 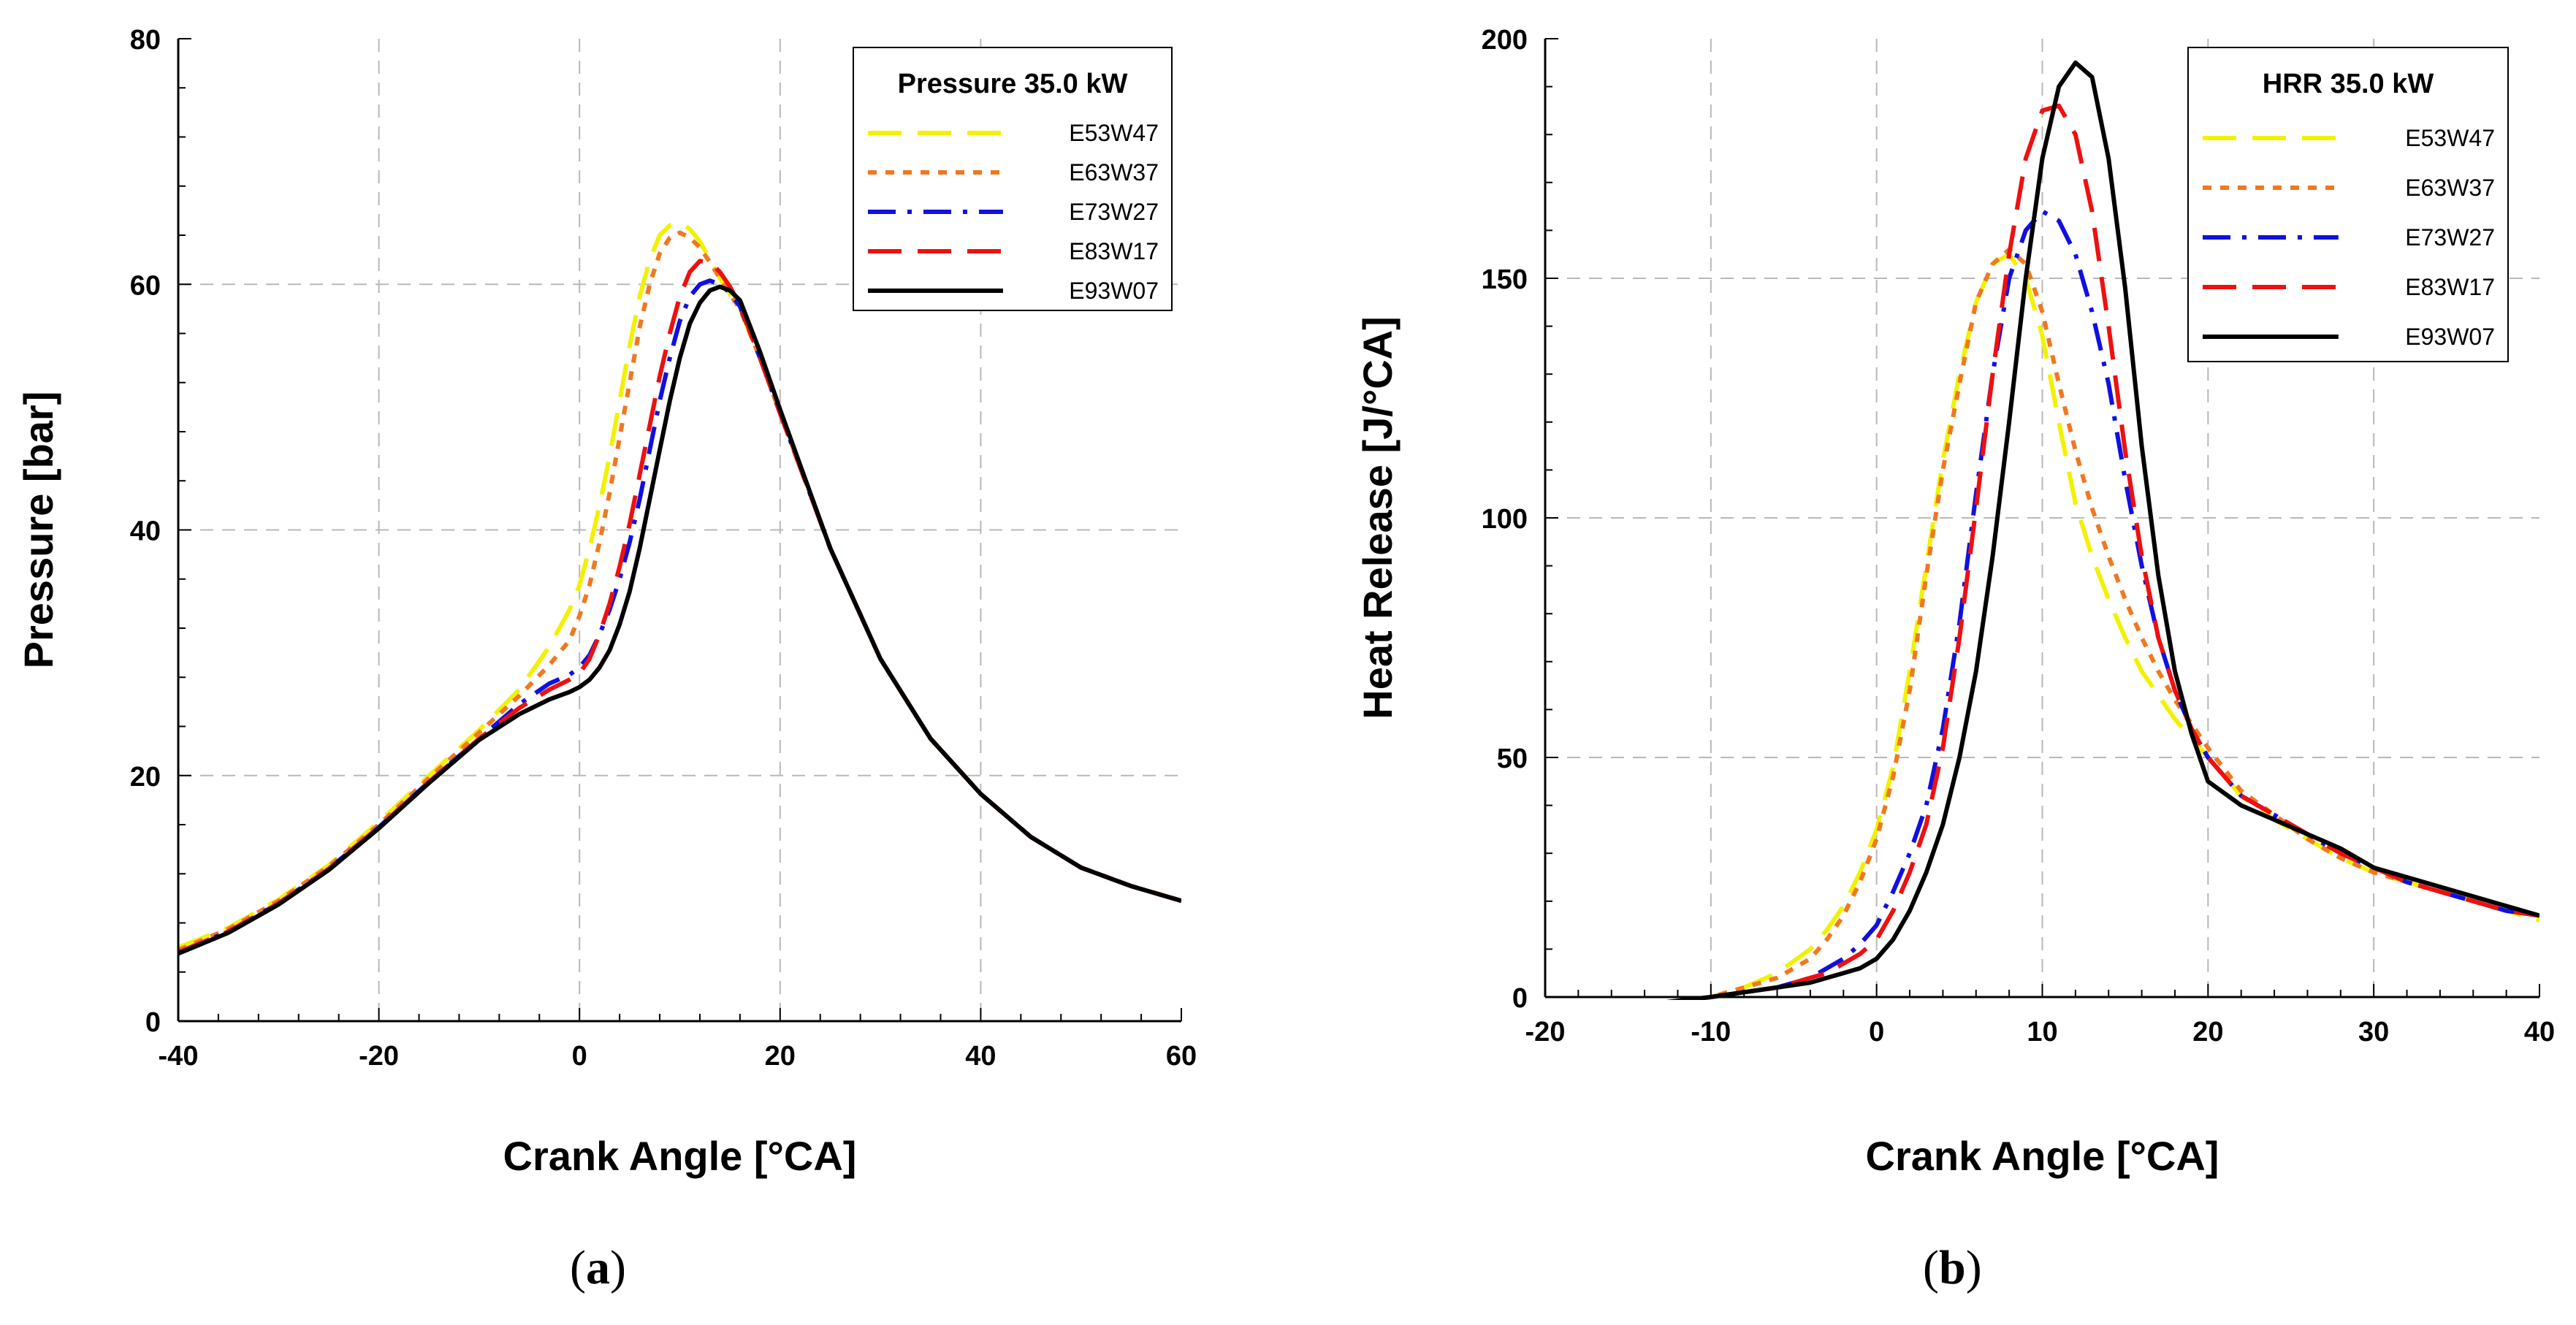 I want to click on y-tick-label: 200, so click(x=1505, y=40).